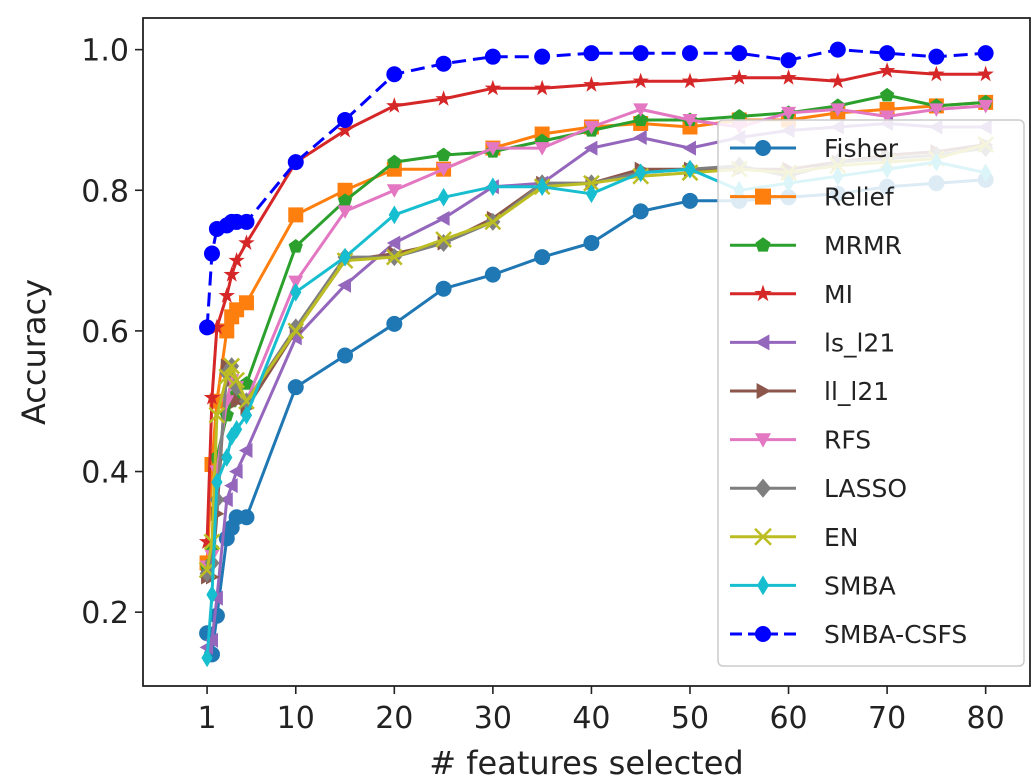 Image resolution: width=1036 pixels, height=782 pixels. I want to click on y-tick-label: 1.0, so click(105, 51).